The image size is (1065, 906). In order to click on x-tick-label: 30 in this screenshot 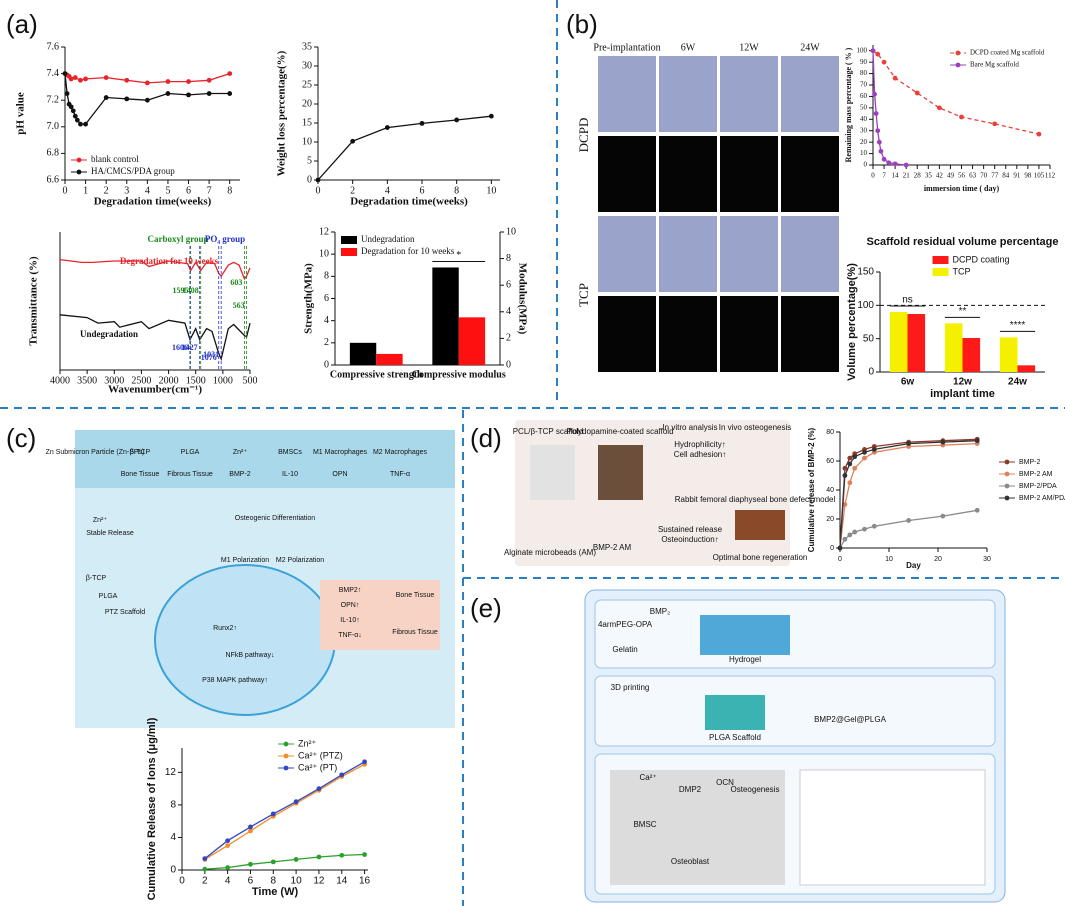, I will do `click(987, 559)`.